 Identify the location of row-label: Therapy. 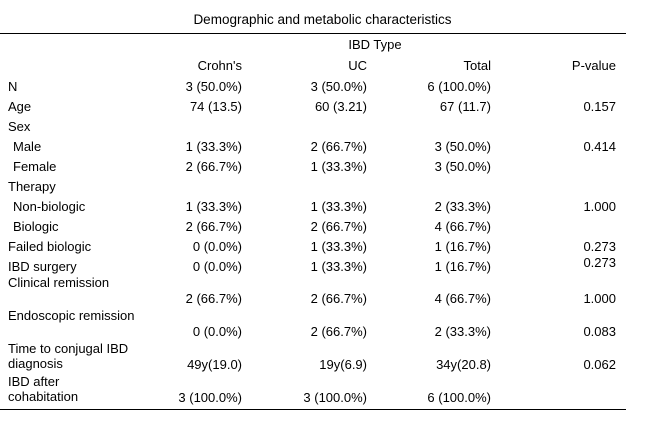
(32, 186).